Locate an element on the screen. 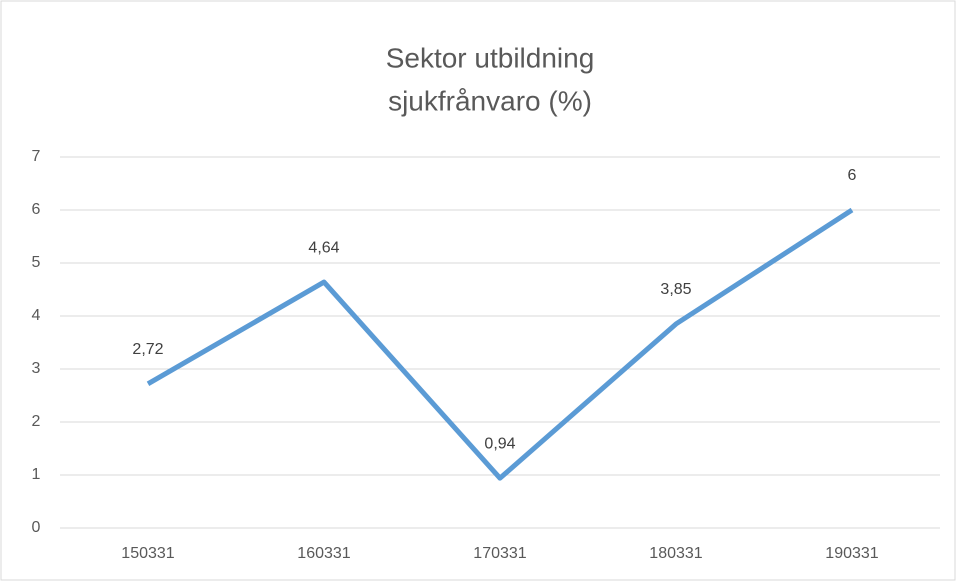  y-tick-label: 3 is located at coordinates (36, 368).